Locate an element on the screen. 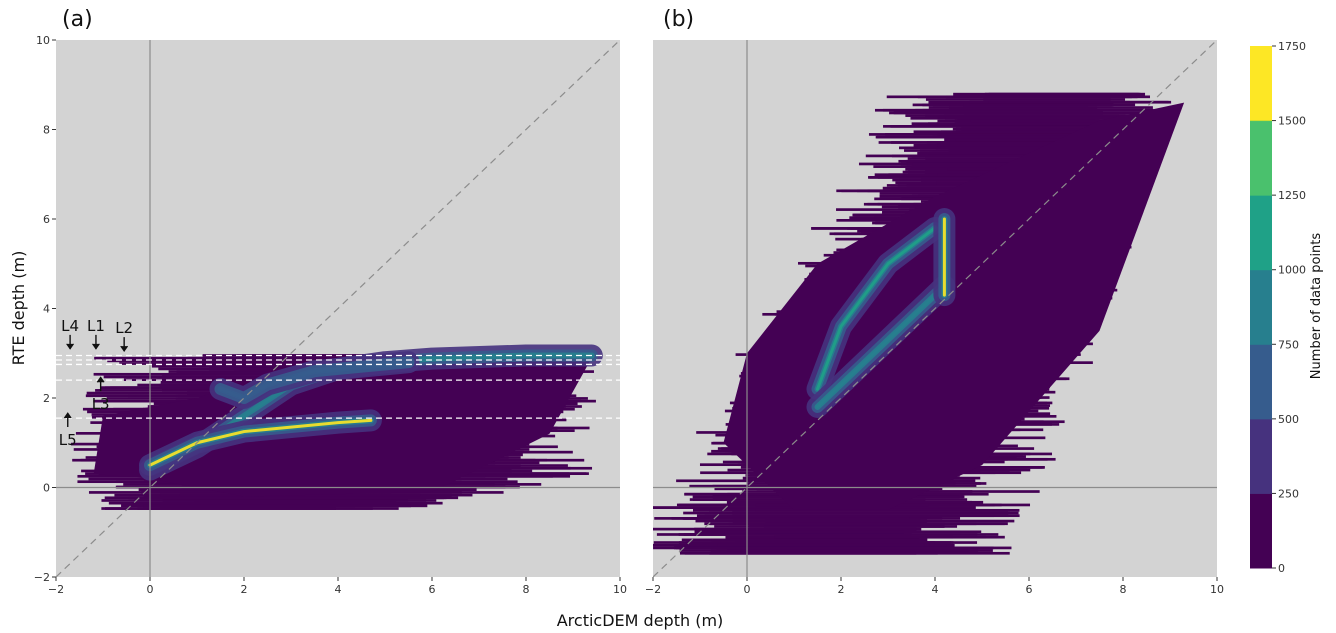  colorbar: 0 250 500 750 1000 1250 1500 1750 is located at coordinates (1278, 307).